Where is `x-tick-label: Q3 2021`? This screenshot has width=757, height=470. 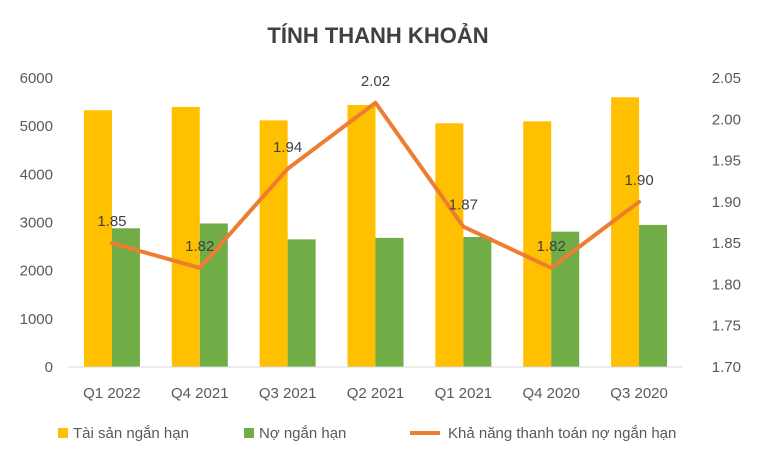
x-tick-label: Q3 2021 is located at coordinates (288, 393).